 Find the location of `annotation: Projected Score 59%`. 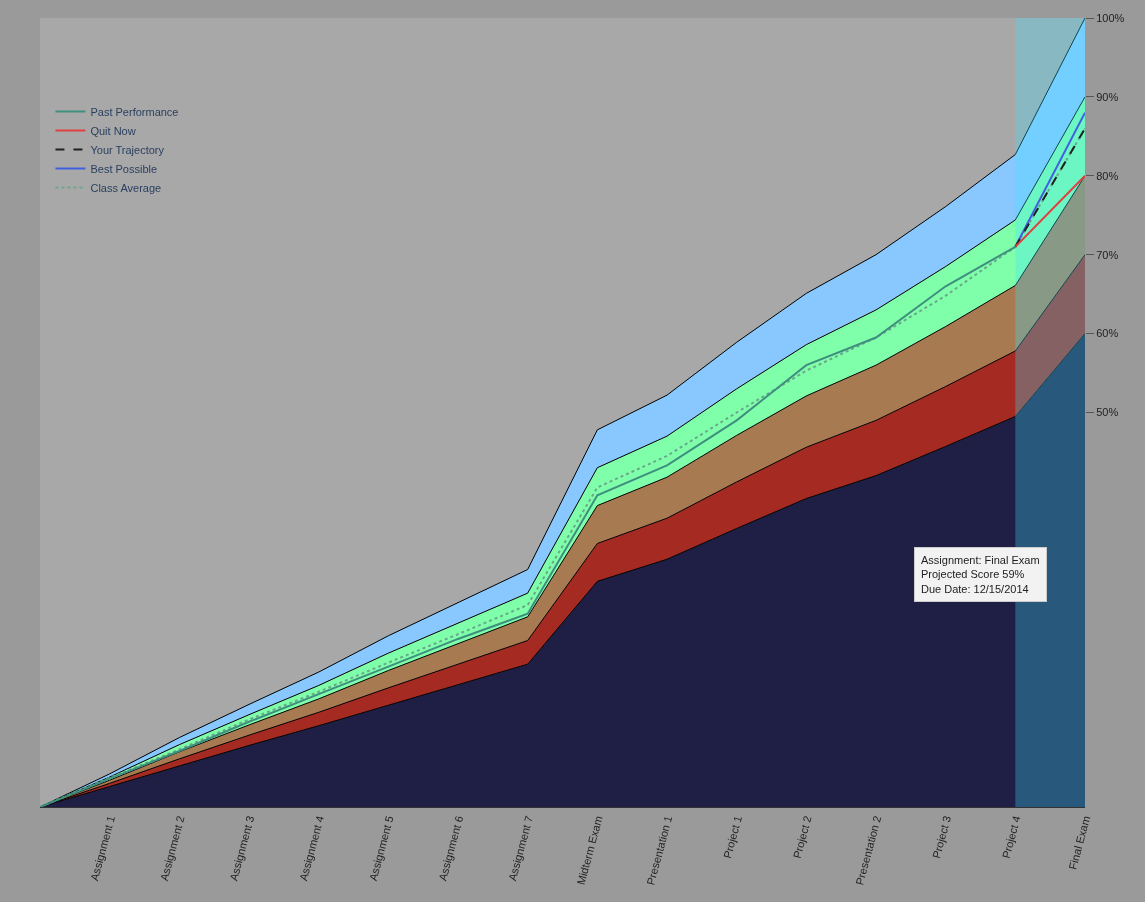

annotation: Projected Score 59% is located at coordinates (973, 574).